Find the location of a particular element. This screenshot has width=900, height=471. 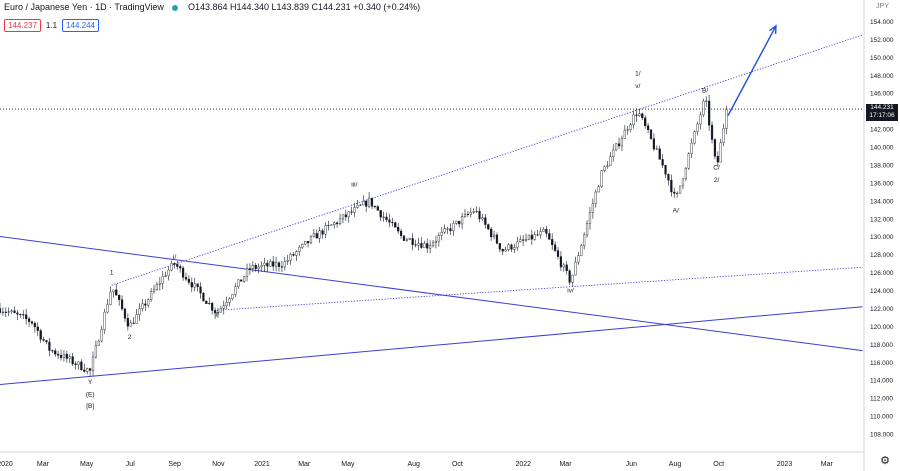

x-tick-label: Sep is located at coordinates (174, 464).